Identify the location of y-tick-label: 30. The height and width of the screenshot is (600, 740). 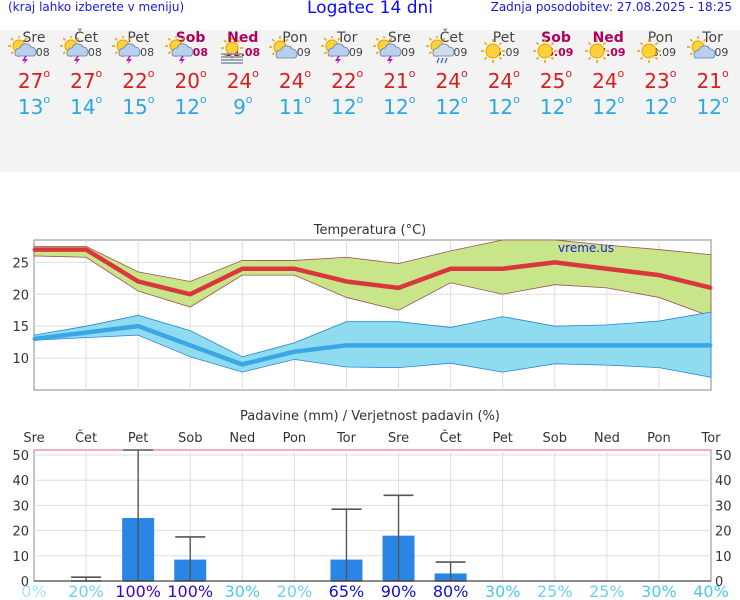
(20, 506).